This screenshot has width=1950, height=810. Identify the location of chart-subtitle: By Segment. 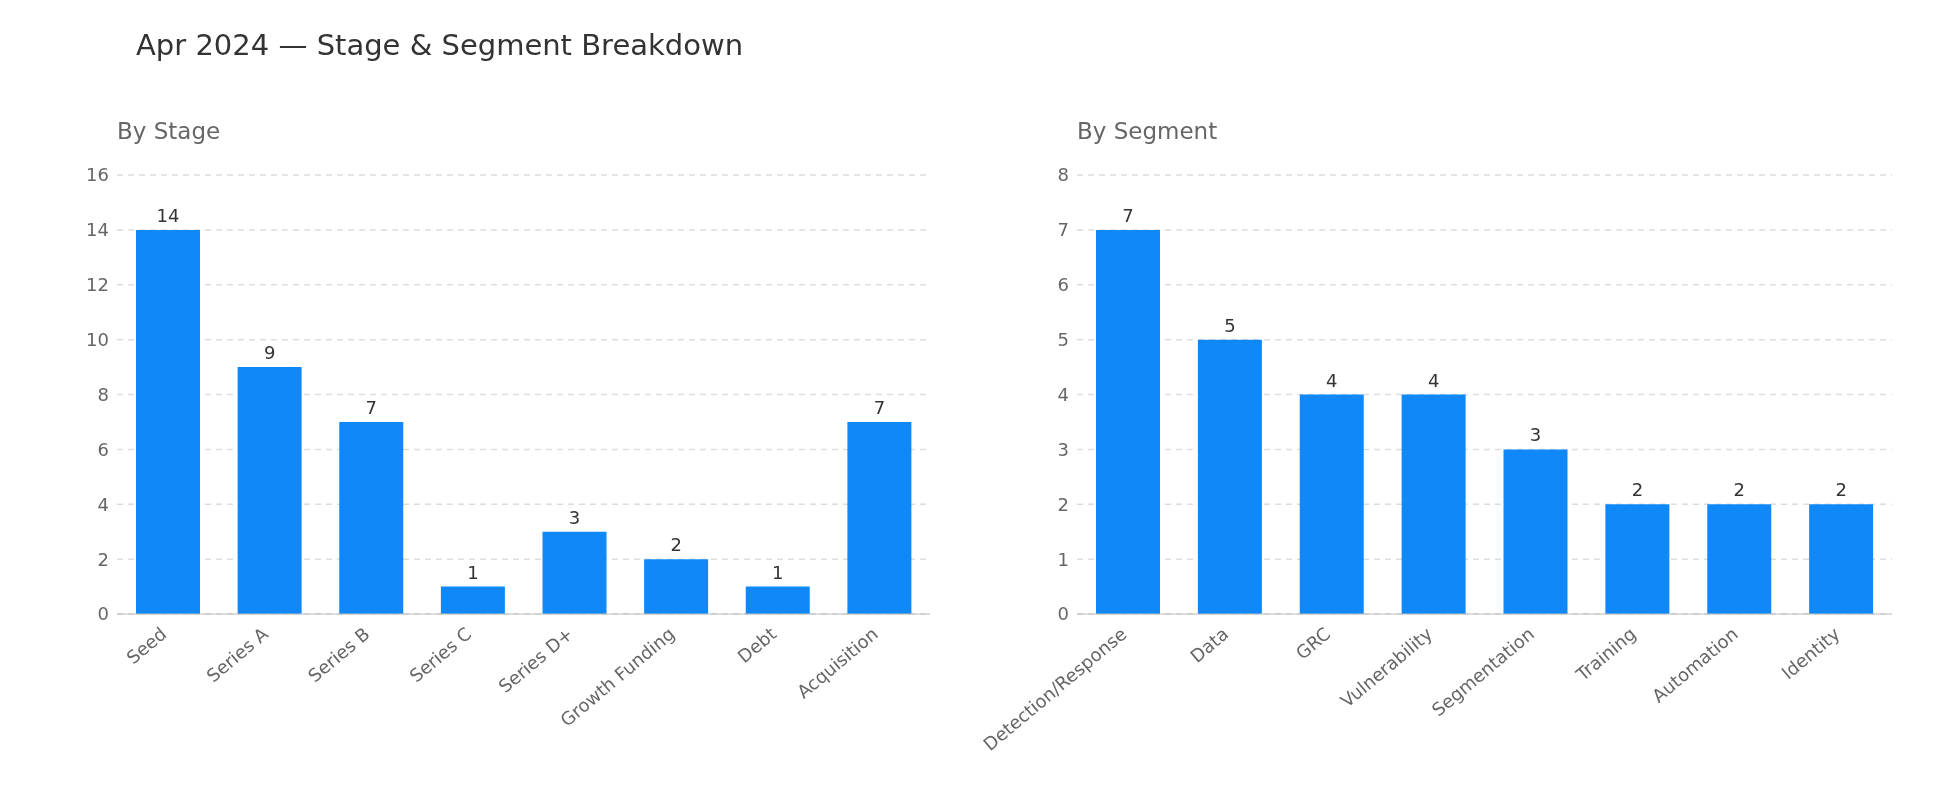
(1147, 131).